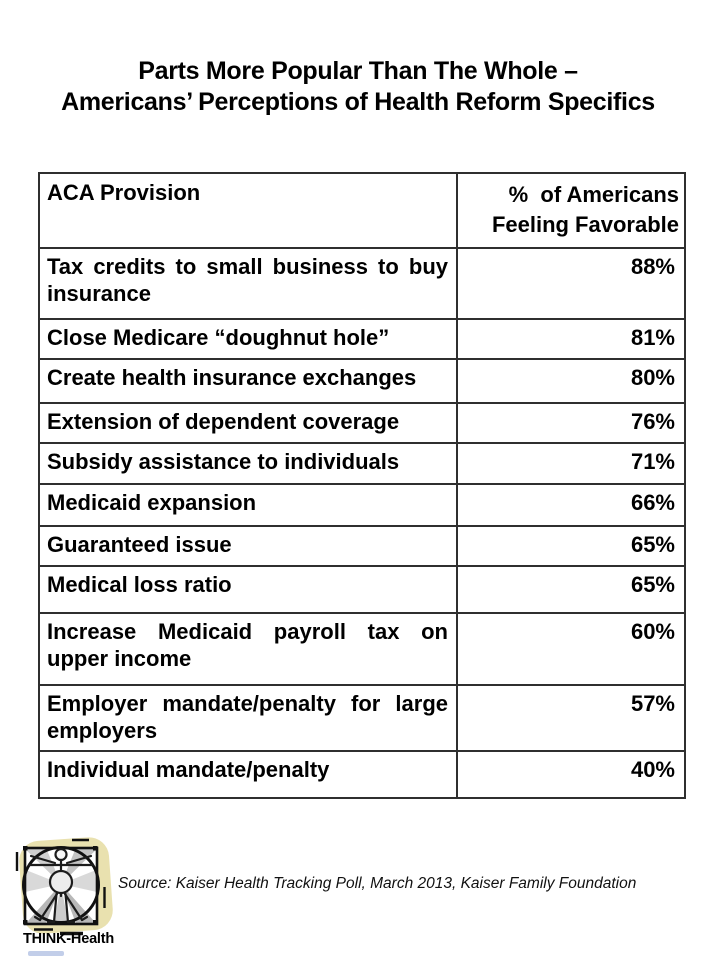 This screenshot has height=960, width=720. I want to click on table-row: Subsidy assistance to individuals 71%, so click(362, 463).